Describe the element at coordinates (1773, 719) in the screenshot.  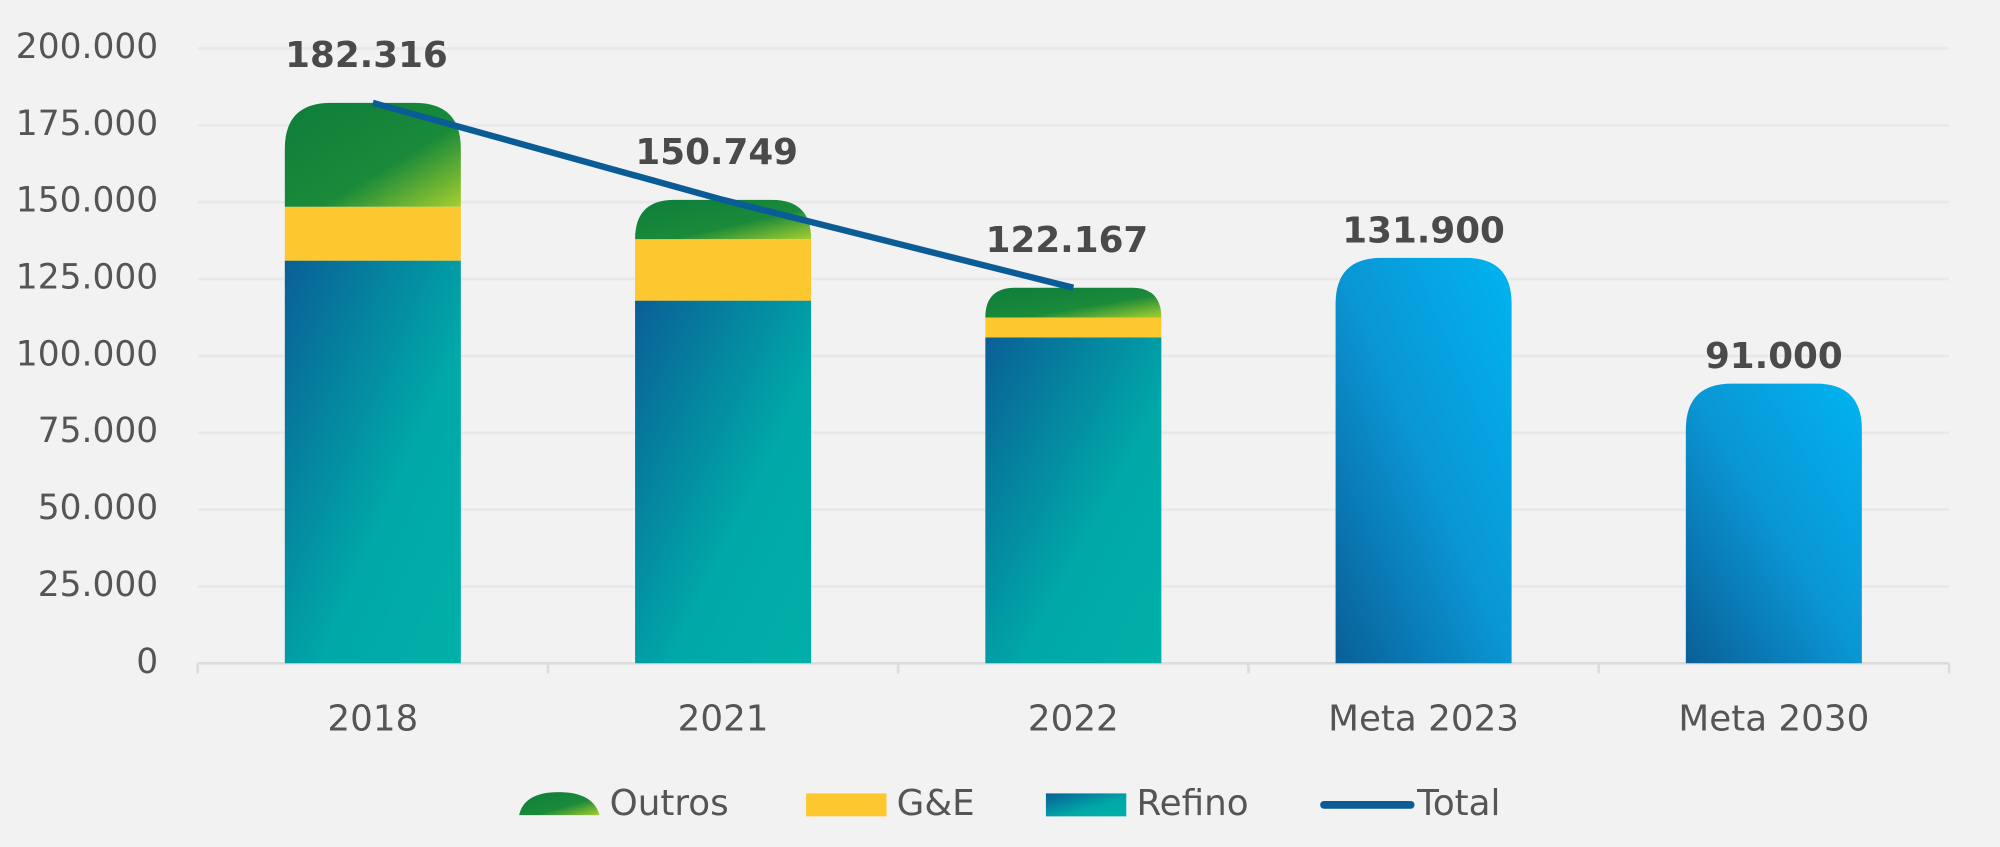
I see `x-tick-label: Meta 2030` at that location.